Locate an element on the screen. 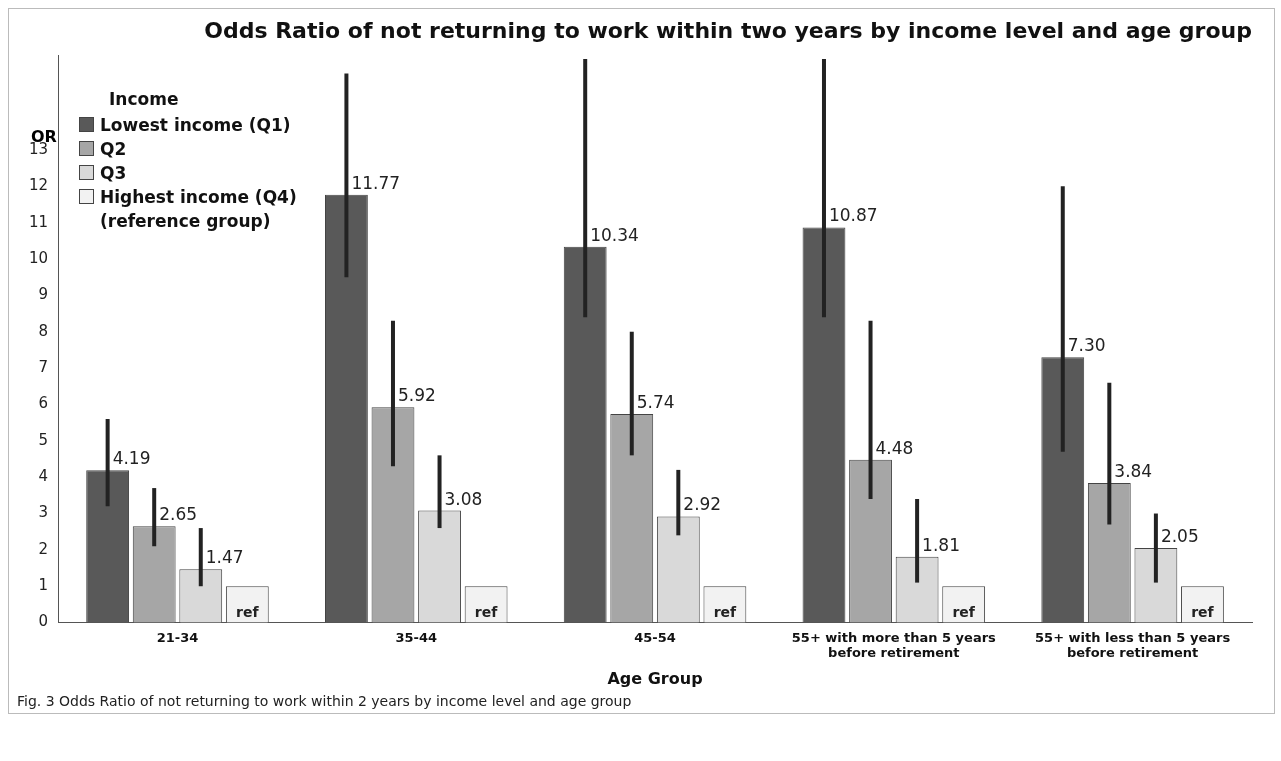 The width and height of the screenshot is (1281, 761). y-tick-label: 8 is located at coordinates (43, 330).